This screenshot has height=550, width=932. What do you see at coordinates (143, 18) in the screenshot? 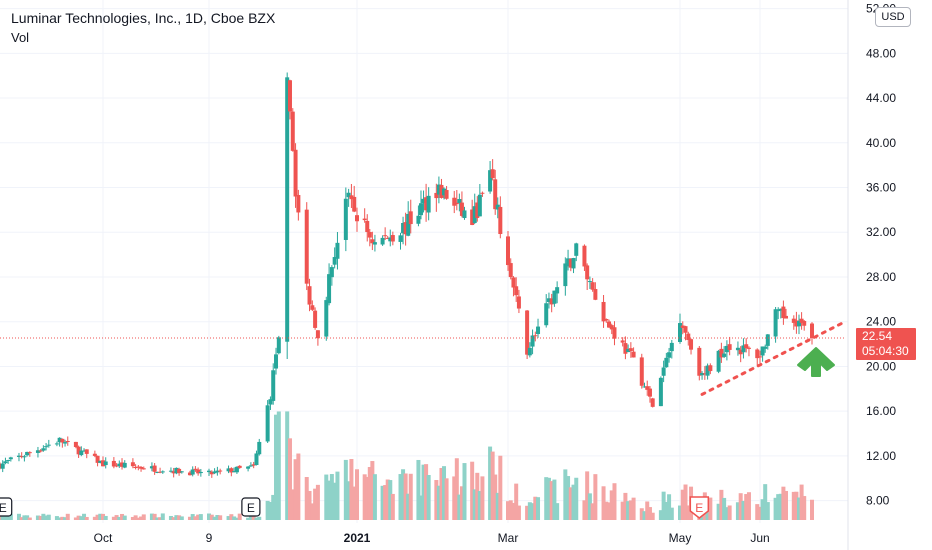
I see `symbol-title: Luminar Technologies, Inc., 1D, Cboe BZX` at bounding box center [143, 18].